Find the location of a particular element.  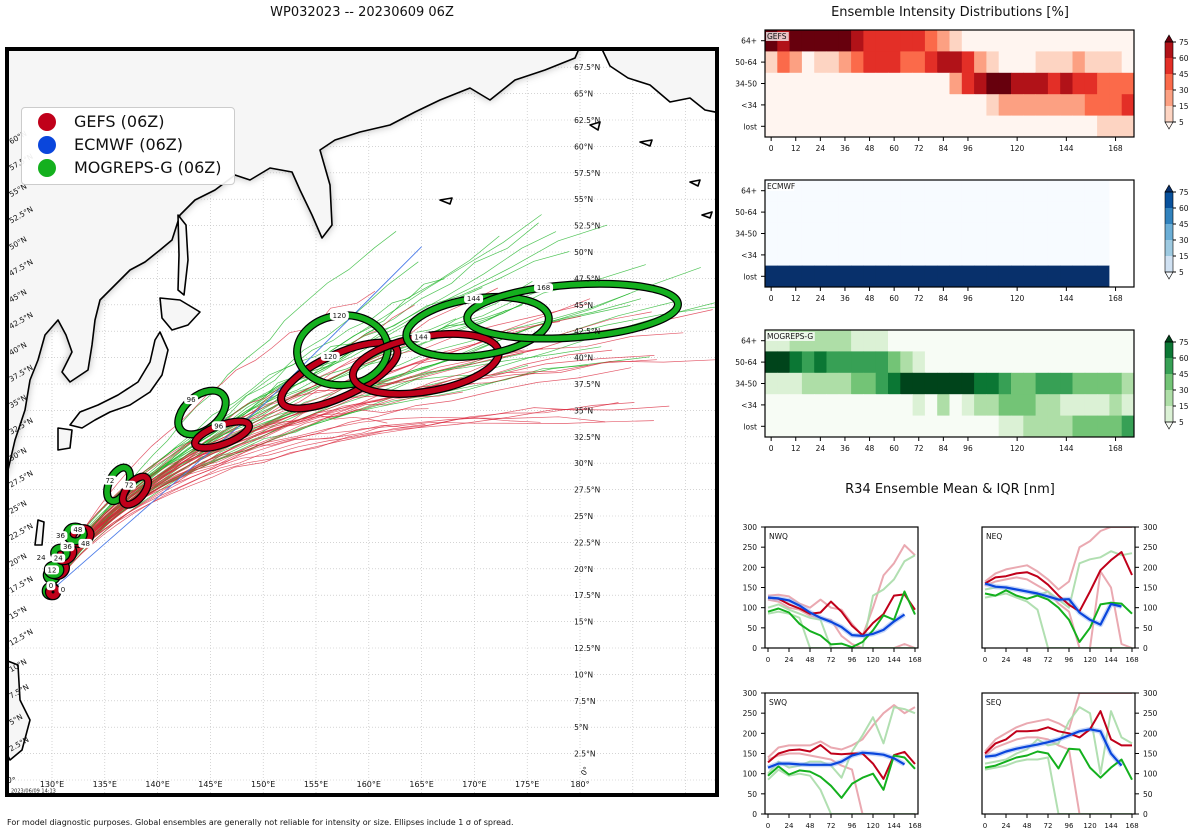

colorbar-frame is located at coordinates (1169, 82).